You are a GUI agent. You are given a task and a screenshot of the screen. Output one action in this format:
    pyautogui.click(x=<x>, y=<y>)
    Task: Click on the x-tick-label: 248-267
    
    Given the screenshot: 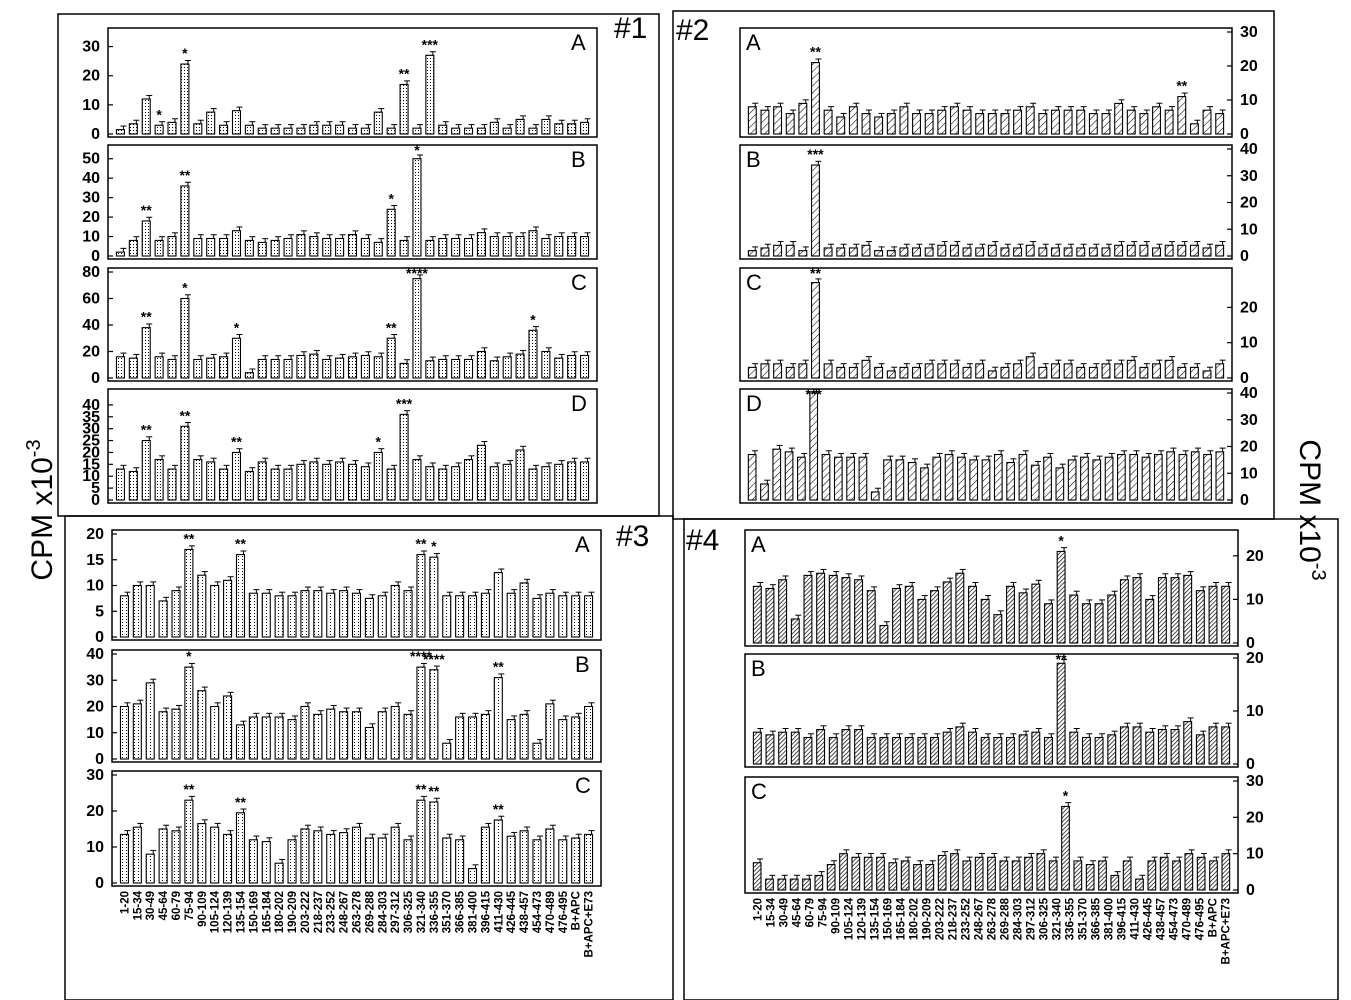 What is the action you would take?
    pyautogui.click(x=345, y=912)
    